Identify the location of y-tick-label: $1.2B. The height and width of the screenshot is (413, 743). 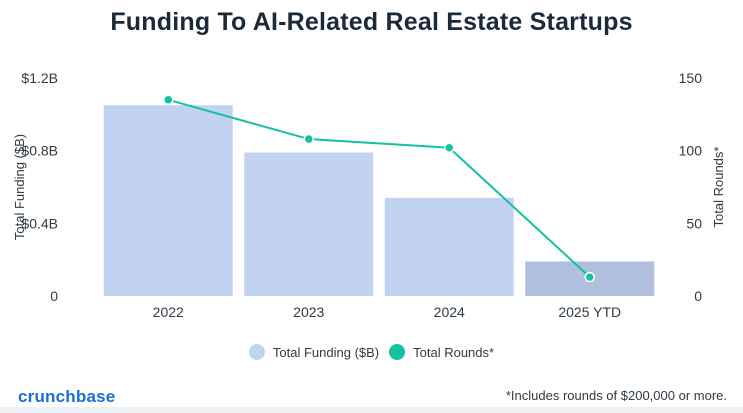
(39, 78).